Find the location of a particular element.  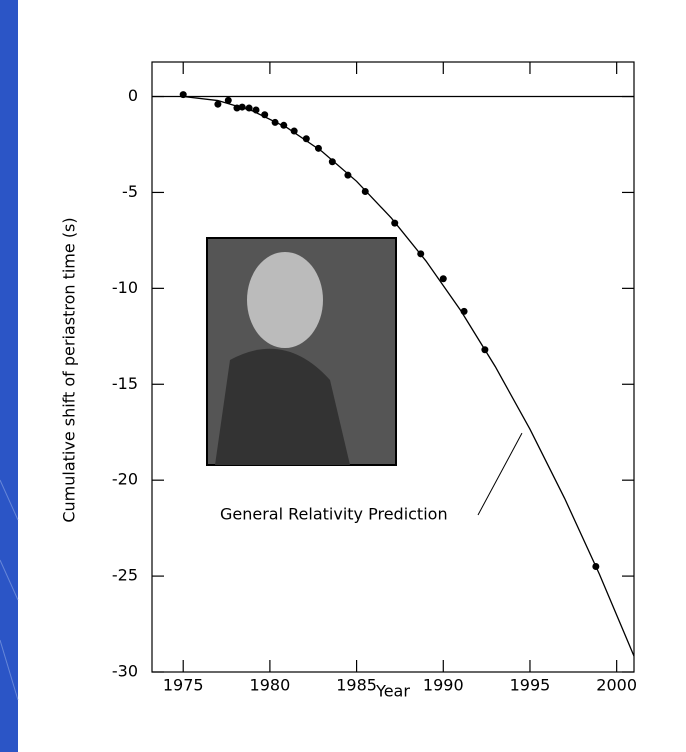

y-tick-label: -15 is located at coordinates (125, 383).